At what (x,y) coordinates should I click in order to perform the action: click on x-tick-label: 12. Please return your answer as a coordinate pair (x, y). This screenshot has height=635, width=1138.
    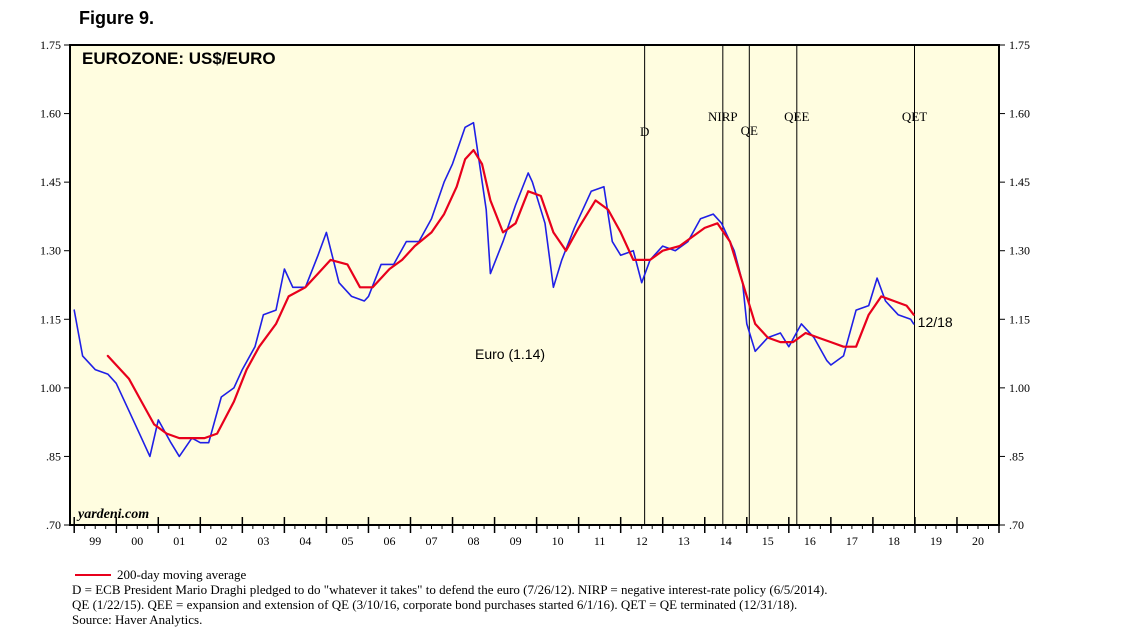
    Looking at the image, I should click on (642, 541).